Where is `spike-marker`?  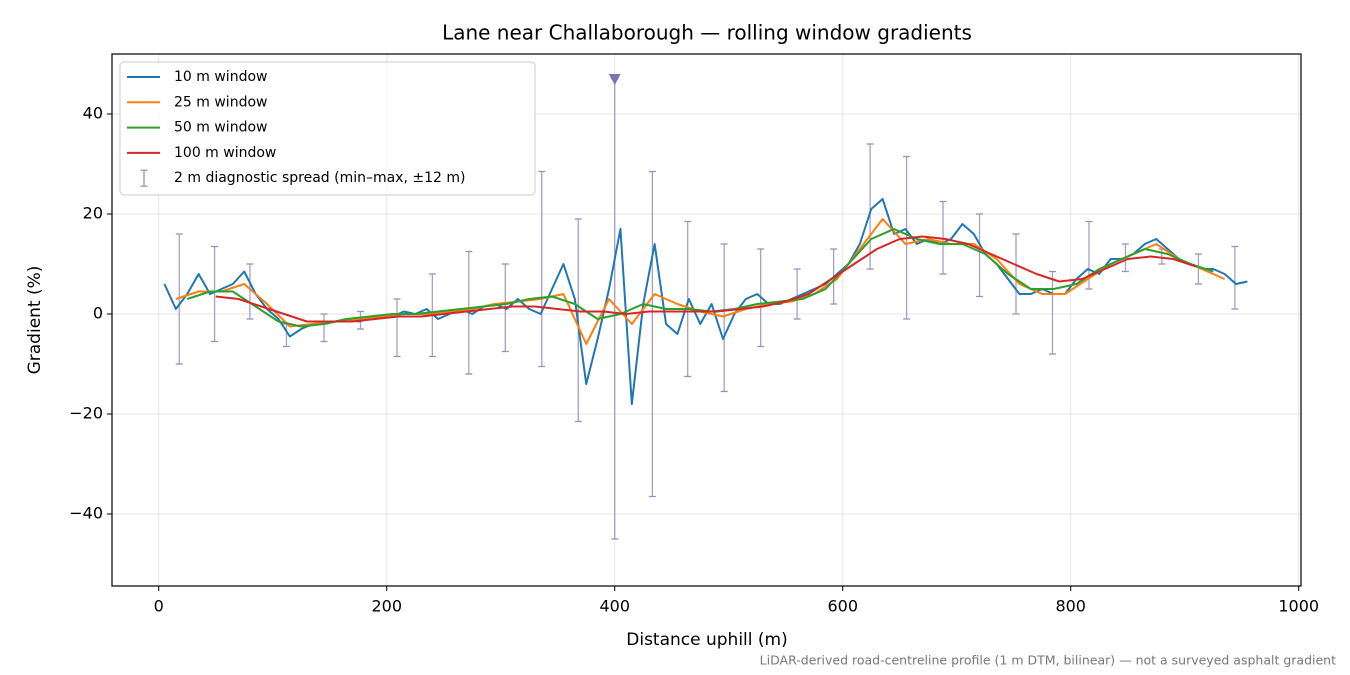
spike-marker is located at coordinates (614, 79).